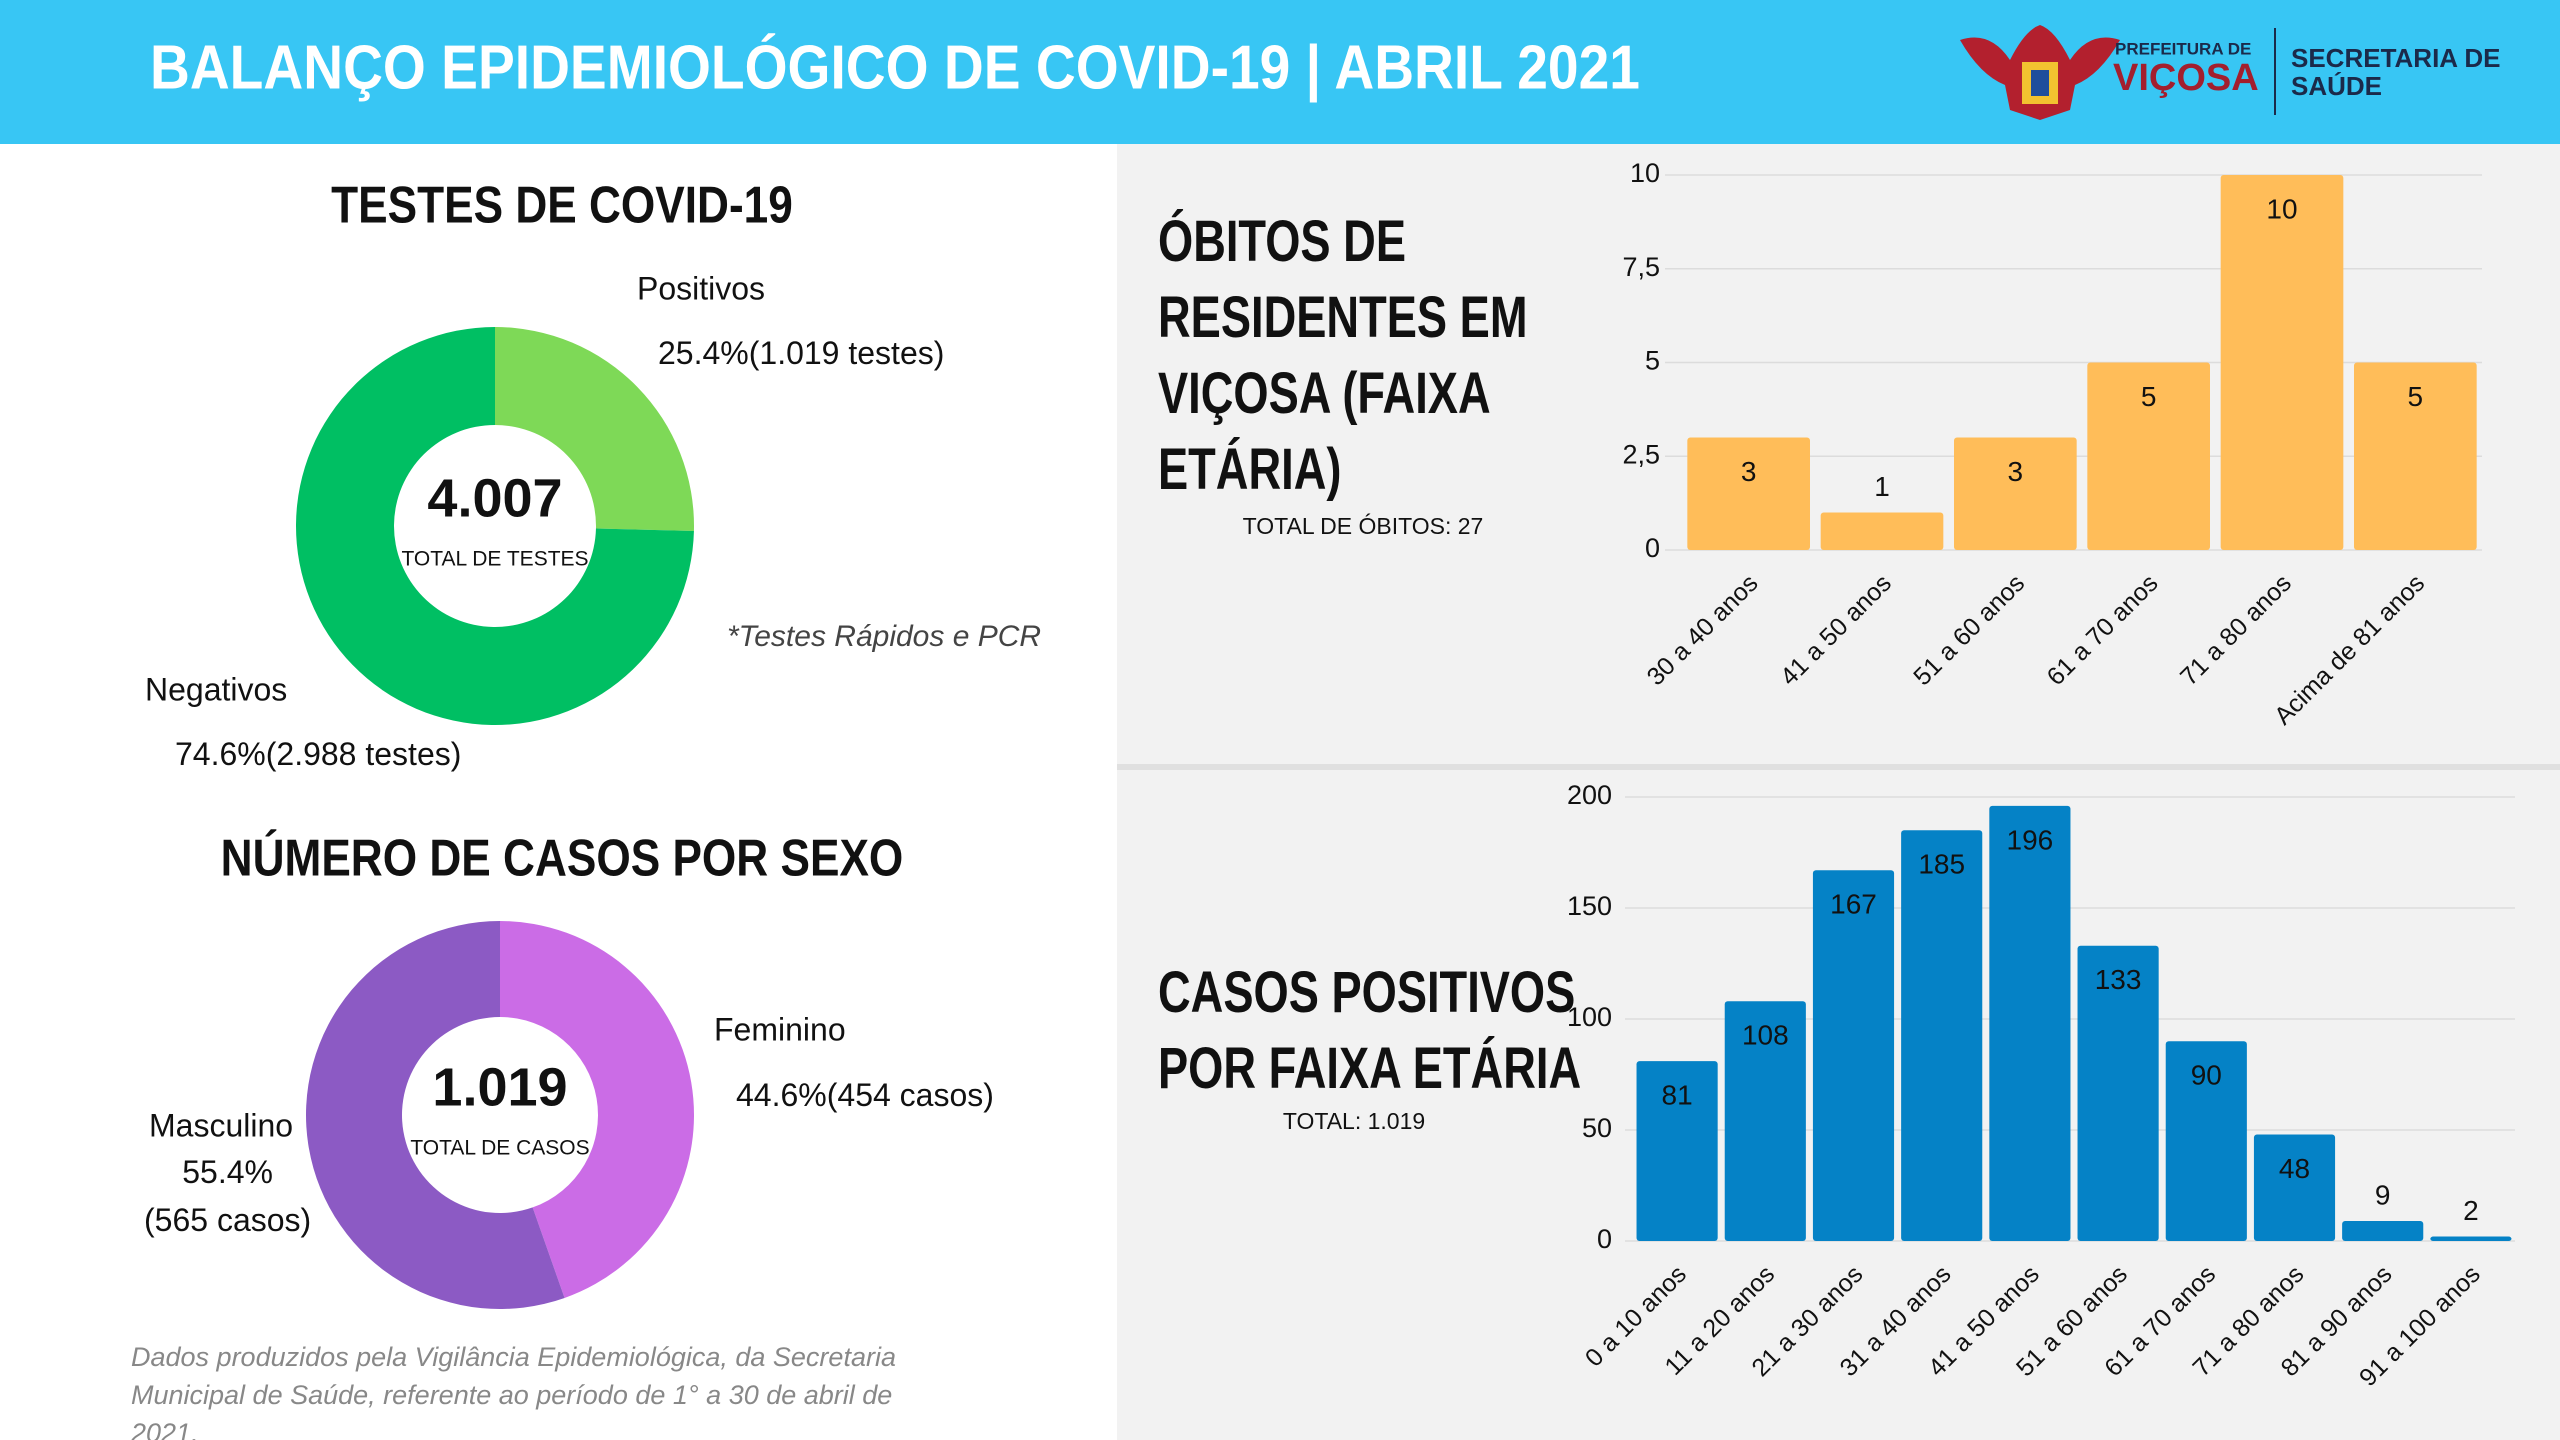 This screenshot has width=2560, height=1440. I want to click on logo-name: VIÇOSA, so click(2186, 78).